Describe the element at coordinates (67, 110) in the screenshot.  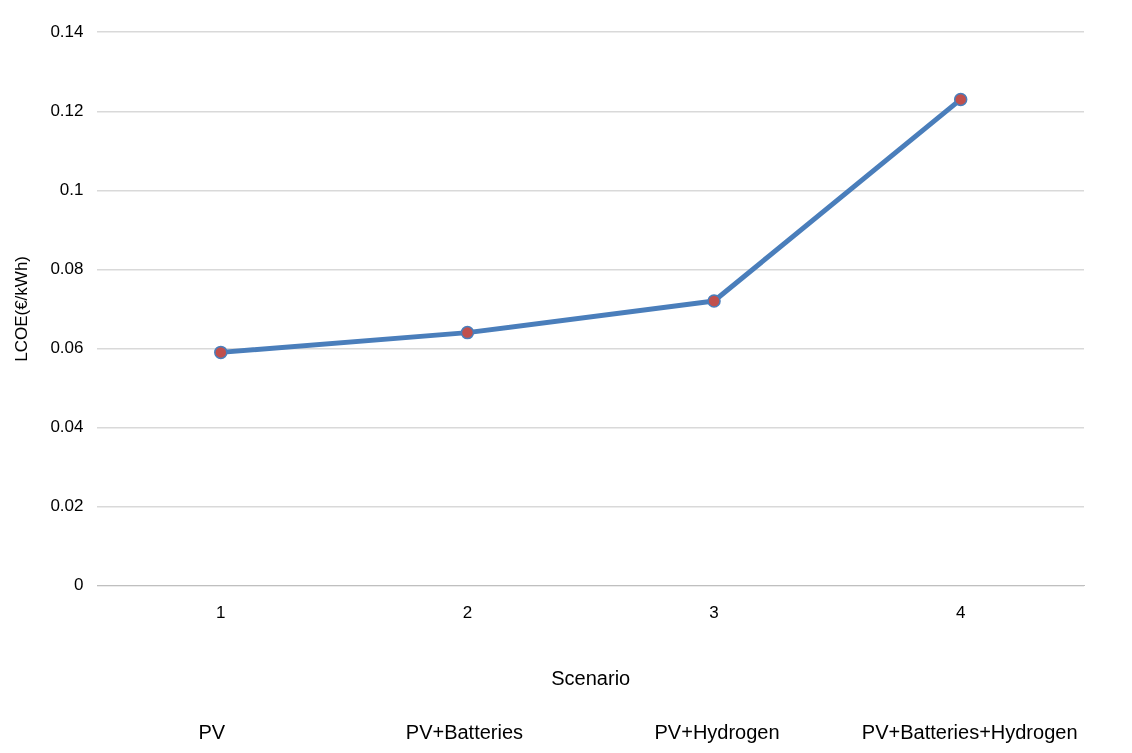
I see `y-tick-label: 0.12` at that location.